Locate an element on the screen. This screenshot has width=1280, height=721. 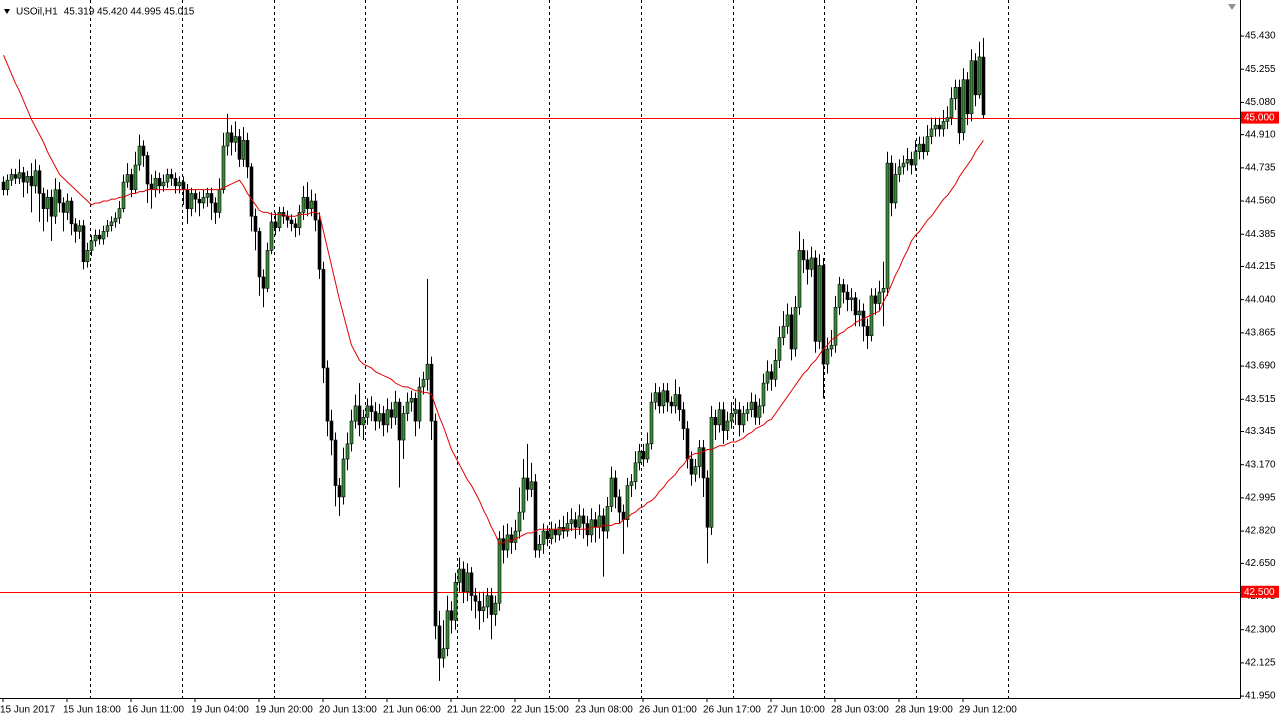
shift-marker is located at coordinates (1232, 7).